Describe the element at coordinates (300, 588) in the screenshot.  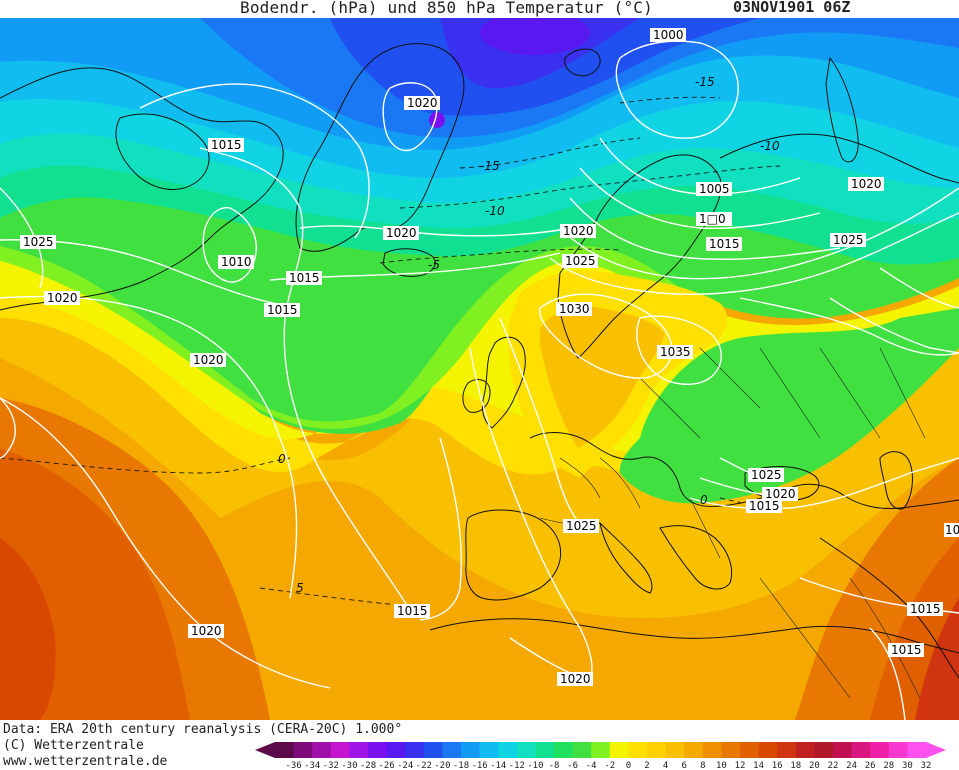
I see `isotherm-label: 5` at that location.